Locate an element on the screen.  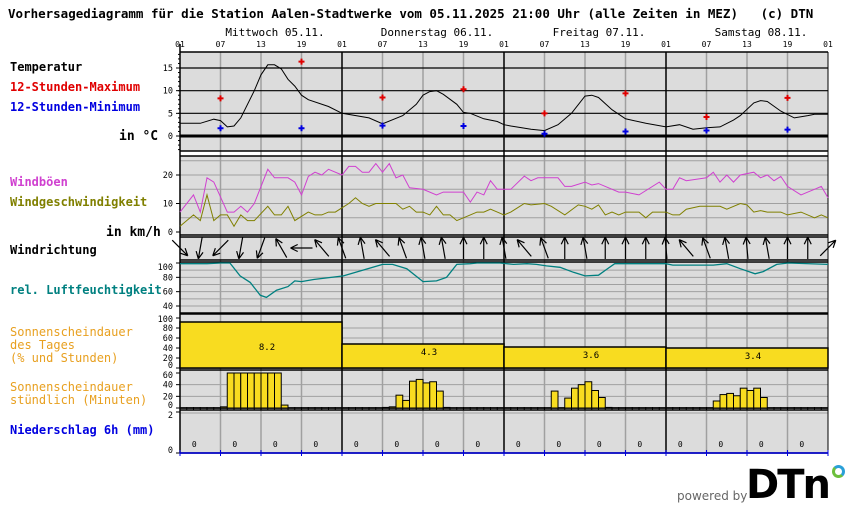
wind-tick-label: 20 is located at coordinates (168, 176).